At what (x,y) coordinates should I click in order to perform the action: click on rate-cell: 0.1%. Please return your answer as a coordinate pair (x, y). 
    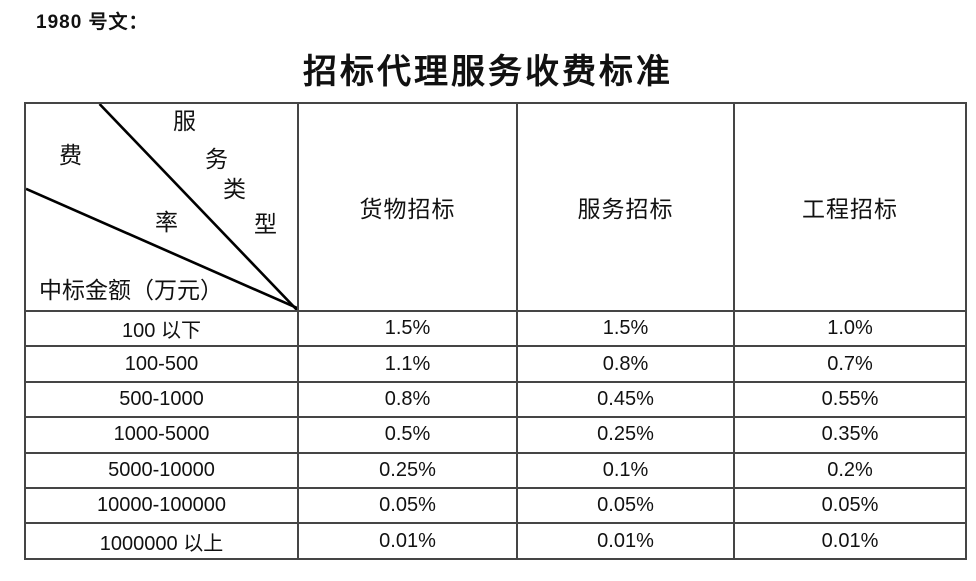
    Looking at the image, I should click on (625, 470).